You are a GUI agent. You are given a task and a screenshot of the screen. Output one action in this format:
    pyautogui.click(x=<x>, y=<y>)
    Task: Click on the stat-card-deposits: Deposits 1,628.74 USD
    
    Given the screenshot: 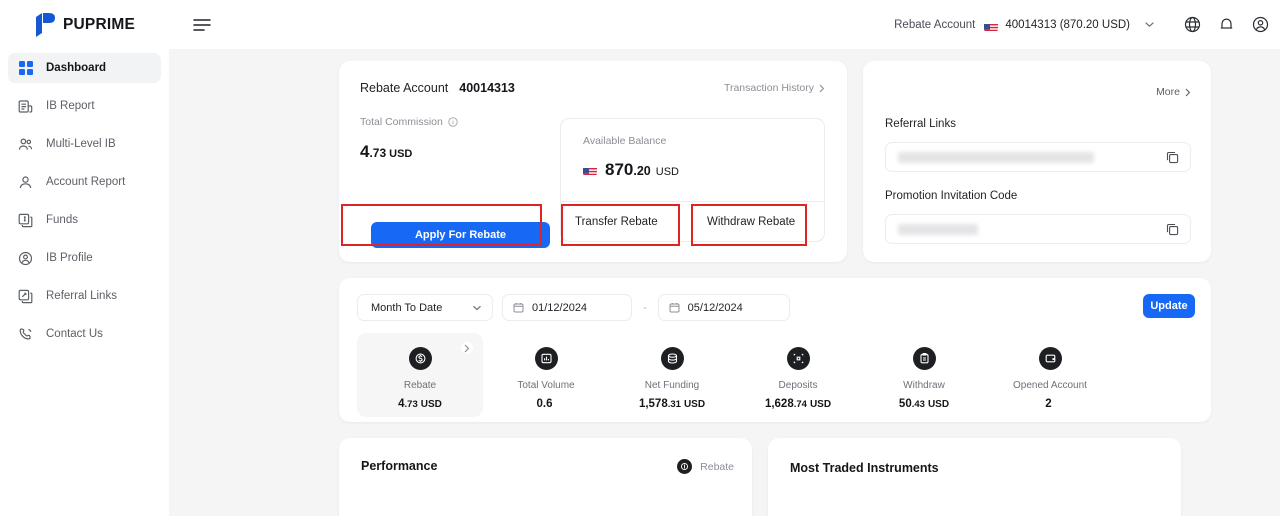 What is the action you would take?
    pyautogui.click(x=798, y=375)
    